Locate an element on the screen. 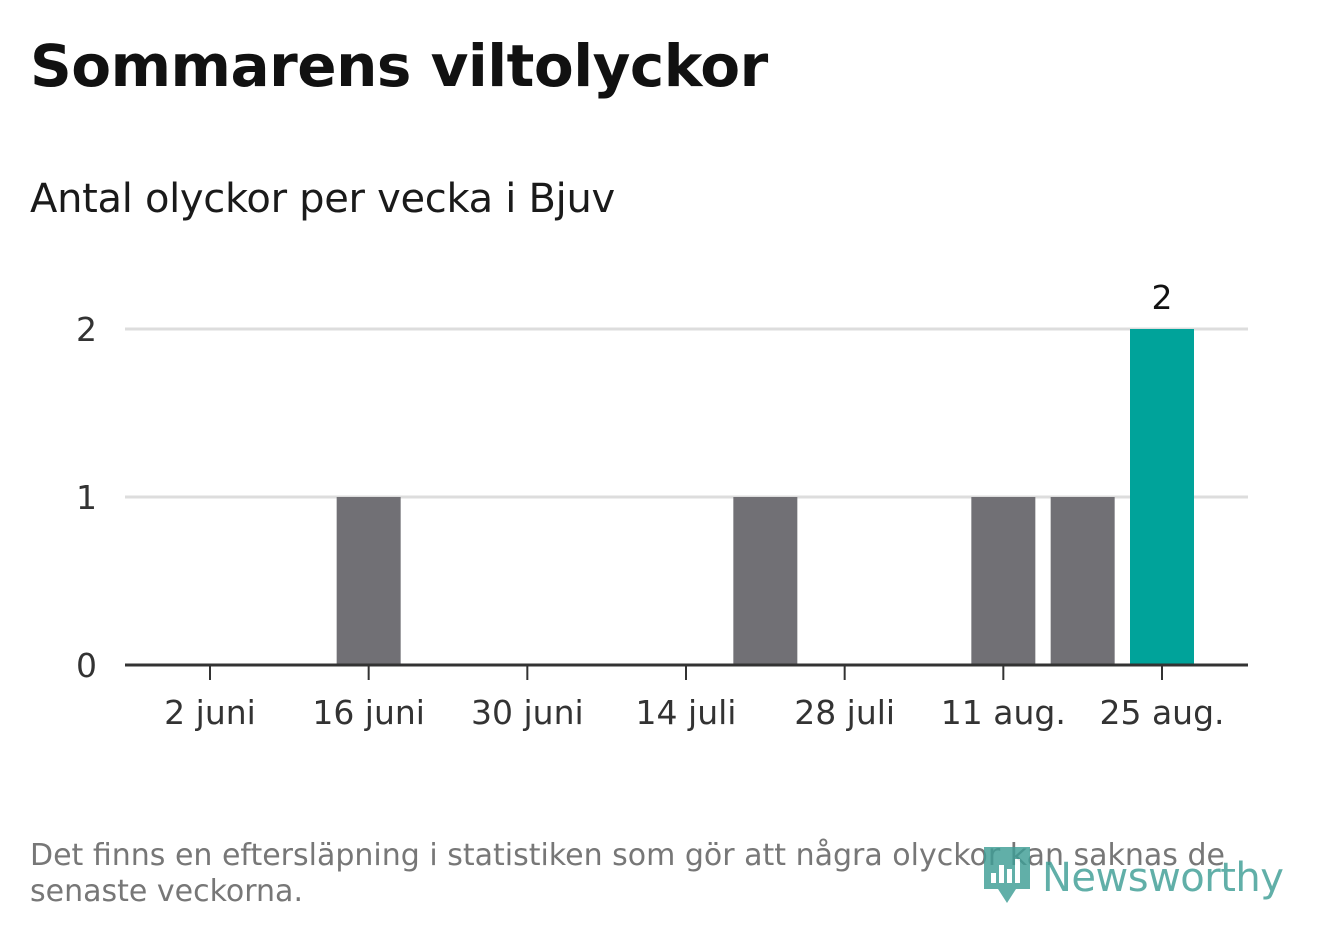 This screenshot has width=1322, height=939. x-tick-label: 11 aug. is located at coordinates (1003, 712).